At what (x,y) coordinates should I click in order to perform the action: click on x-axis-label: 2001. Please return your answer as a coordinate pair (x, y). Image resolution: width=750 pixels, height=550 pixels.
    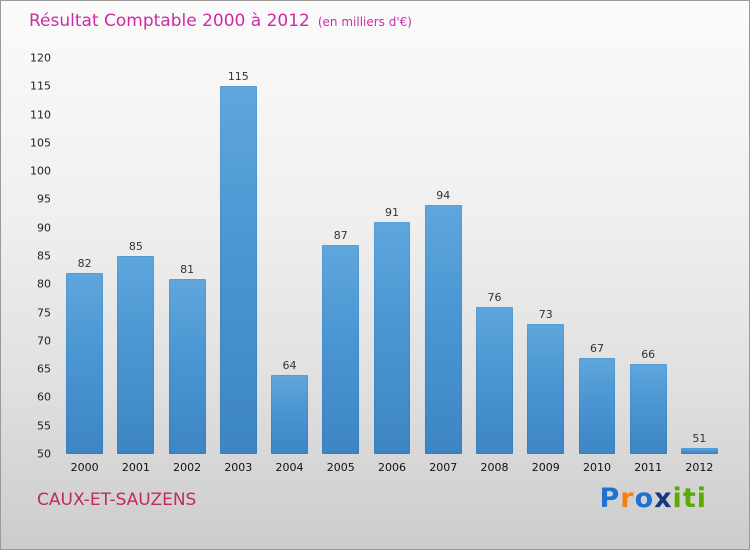
    Looking at the image, I should click on (135, 467).